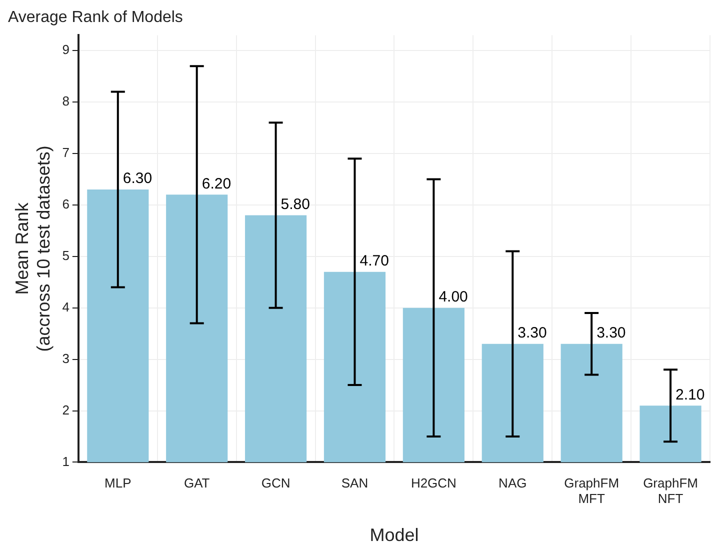 The width and height of the screenshot is (728, 559). I want to click on y-tick-label: 8, so click(66, 101).